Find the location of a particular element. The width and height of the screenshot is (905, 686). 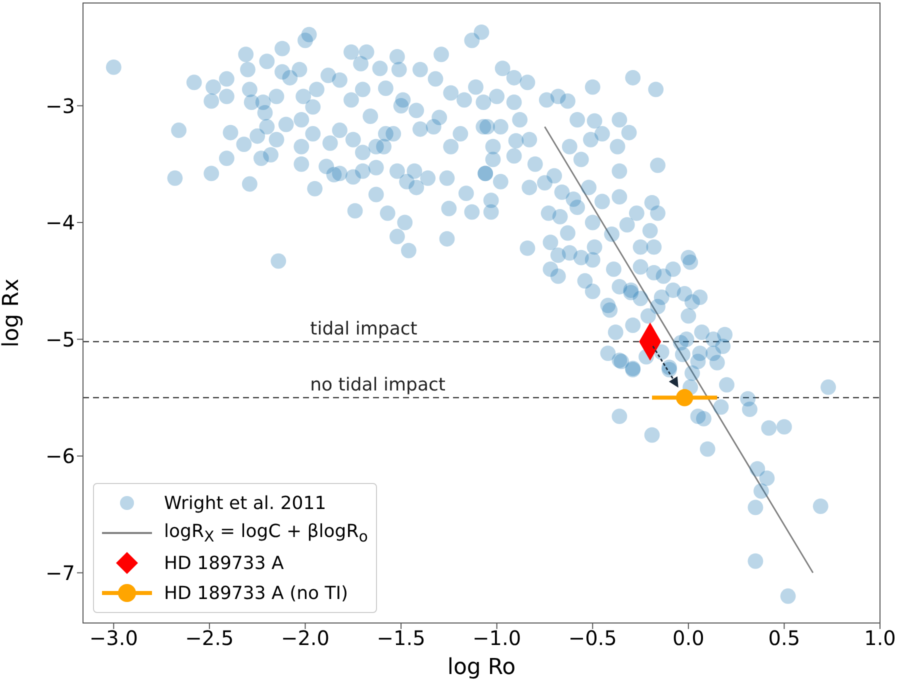

y-tick-label: −3 is located at coordinates (60, 106).